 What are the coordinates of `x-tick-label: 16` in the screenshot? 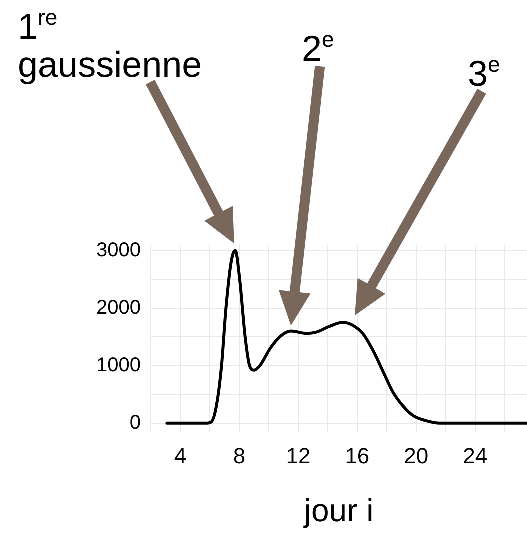 It's located at (357, 455).